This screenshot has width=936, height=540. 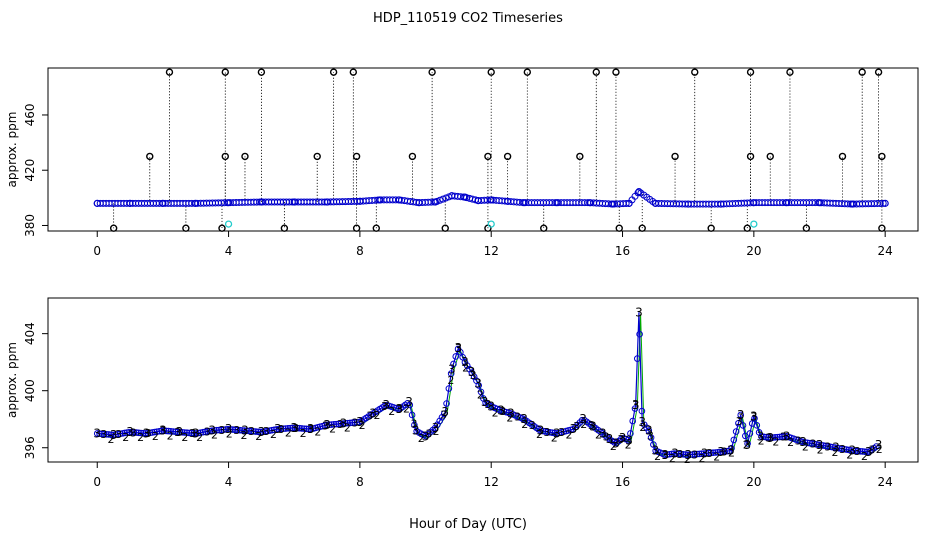 I want to click on x-tick-label: 16, so click(x=622, y=482).